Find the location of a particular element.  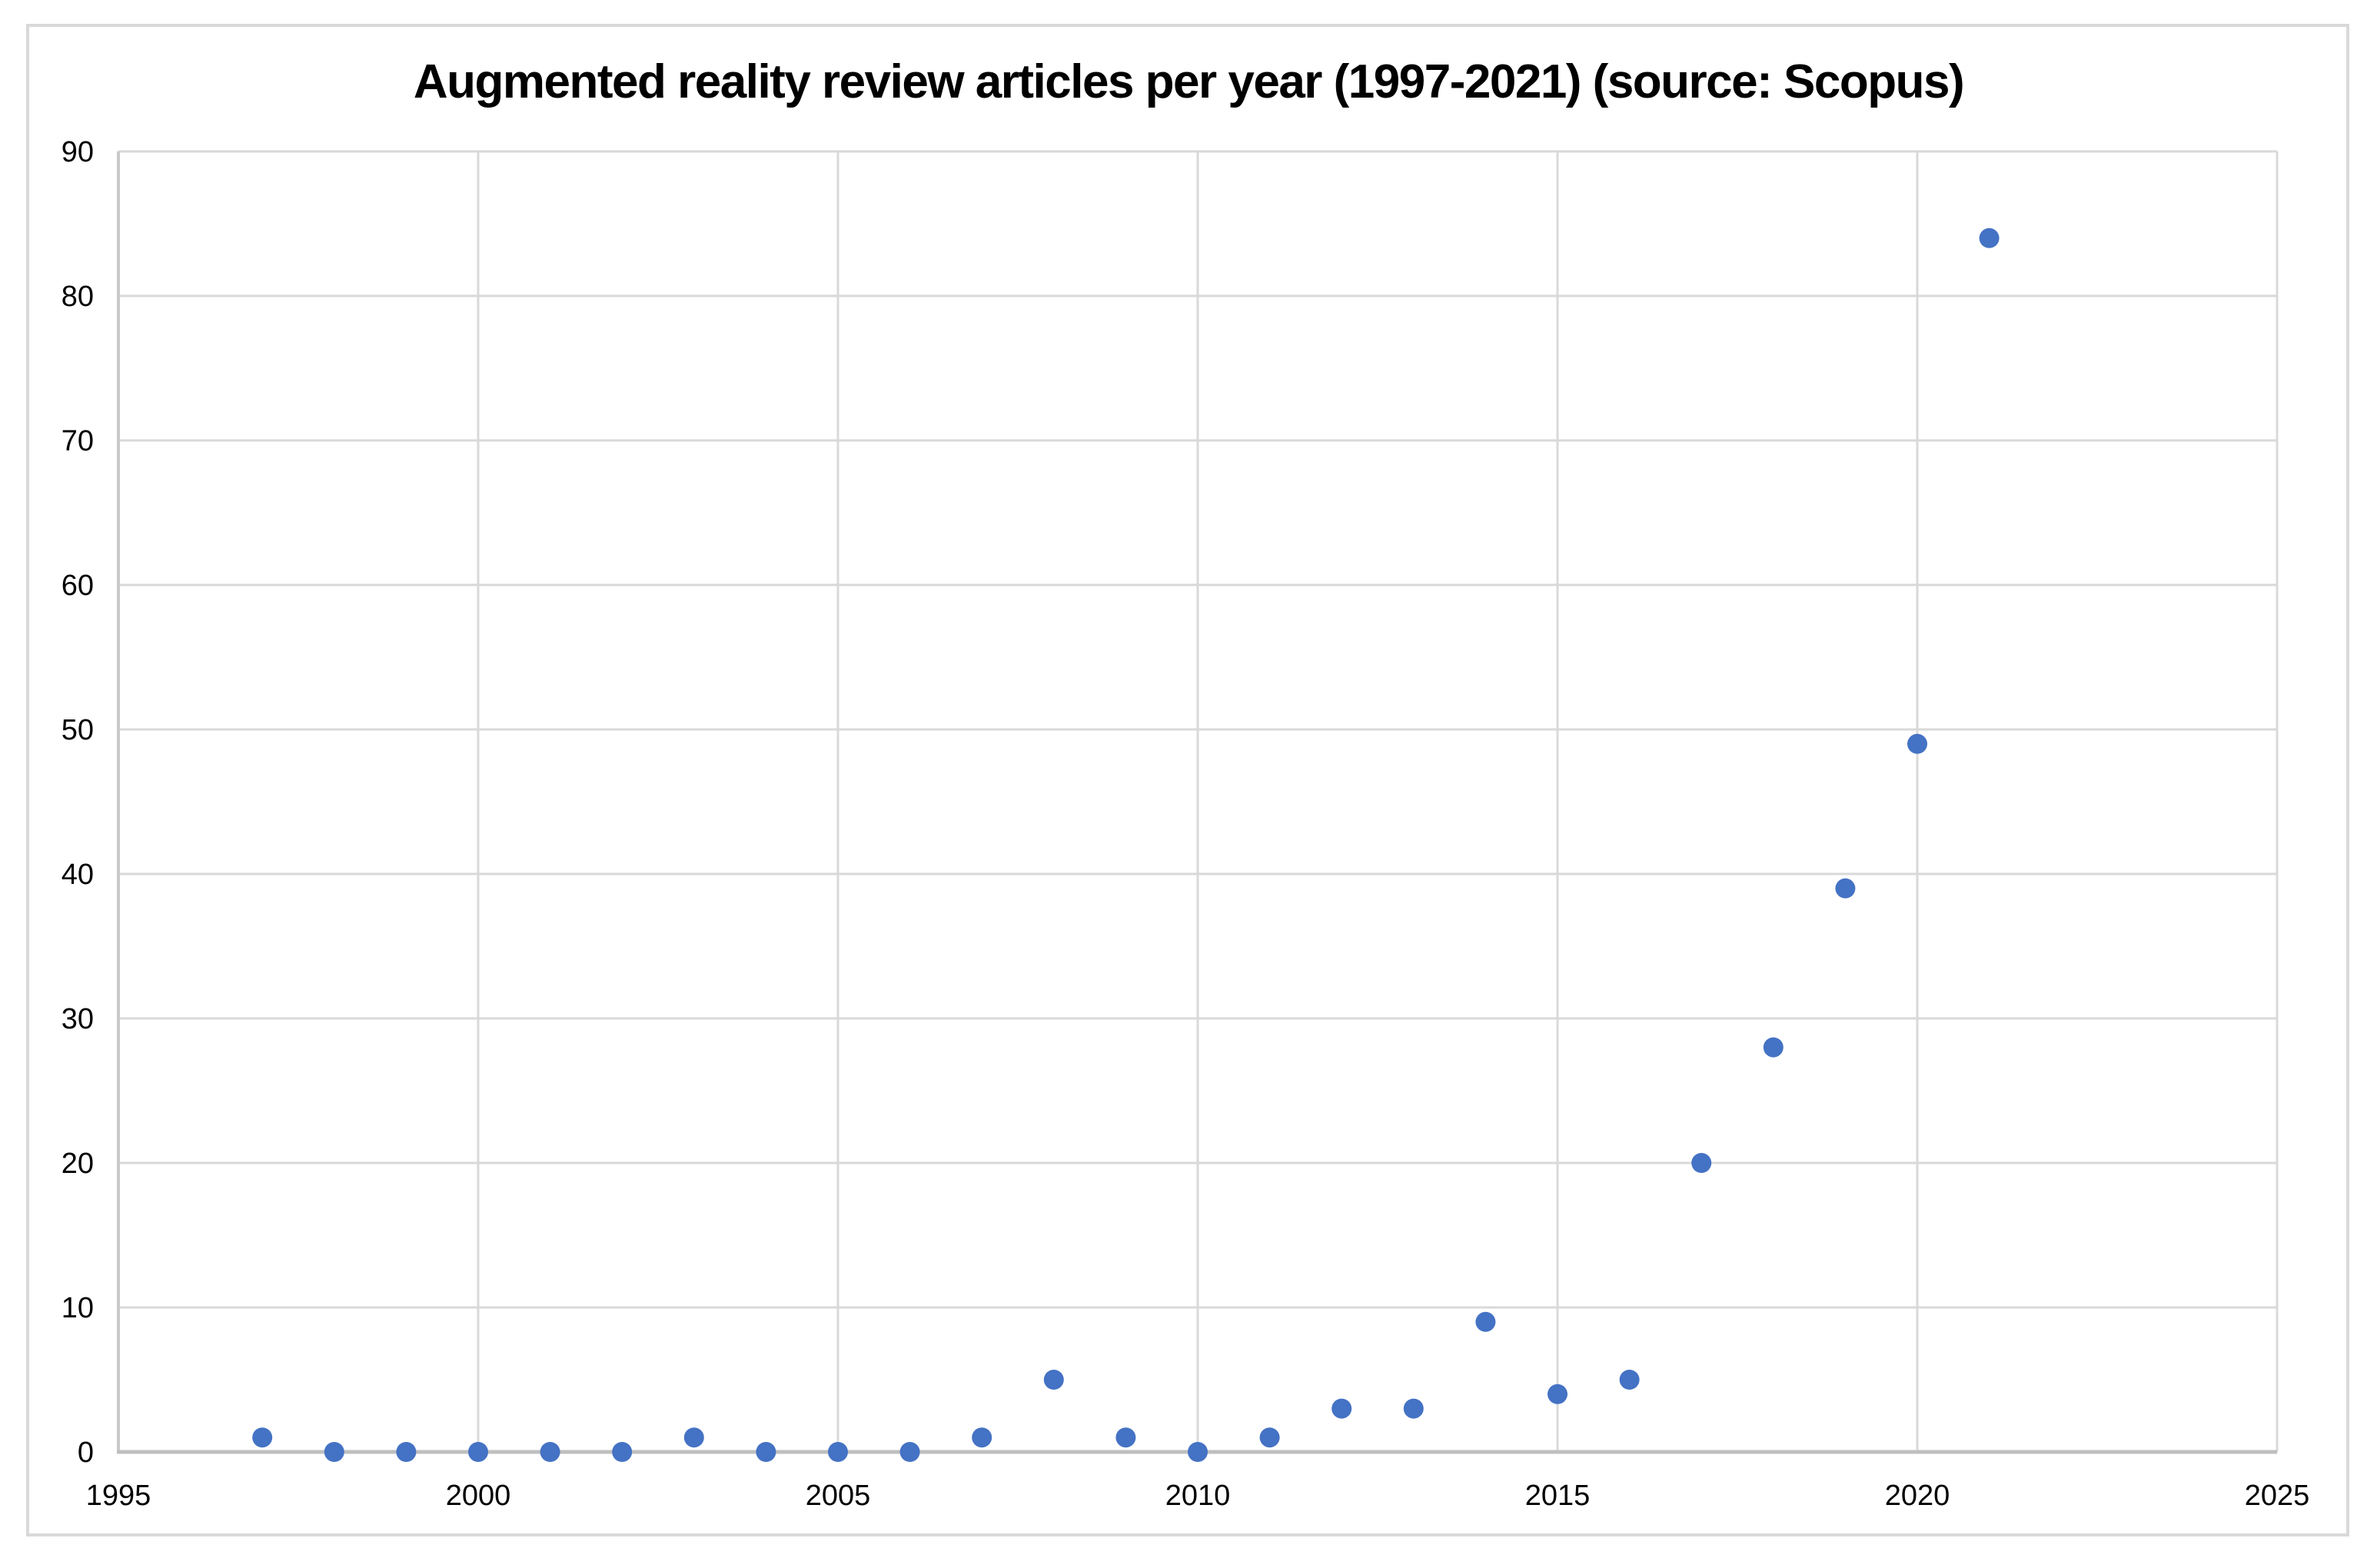

y-tick-label: 40 is located at coordinates (78, 875).